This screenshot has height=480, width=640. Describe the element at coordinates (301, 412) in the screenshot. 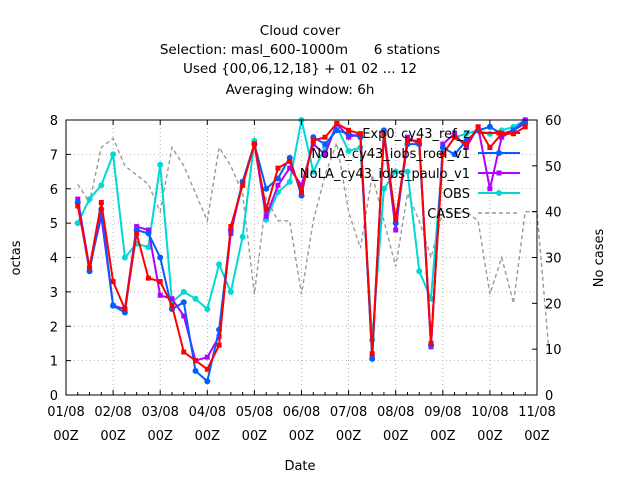

I see `x-tick-label-date: 06/08` at that location.